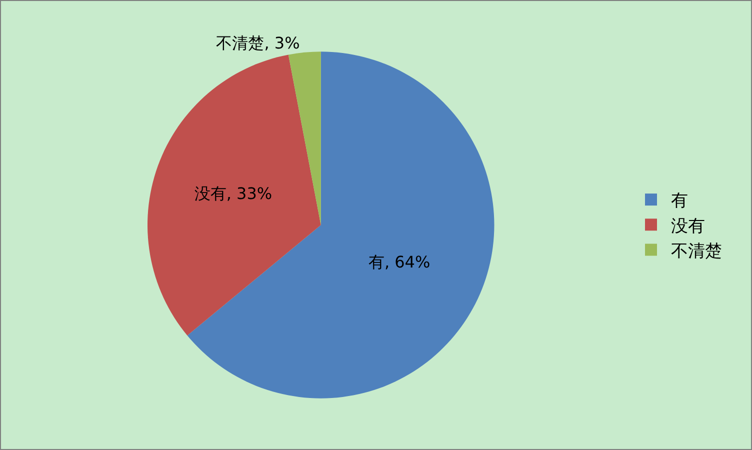 The image size is (752, 450). What do you see at coordinates (688, 226) in the screenshot?
I see `legend-label: 没有` at bounding box center [688, 226].